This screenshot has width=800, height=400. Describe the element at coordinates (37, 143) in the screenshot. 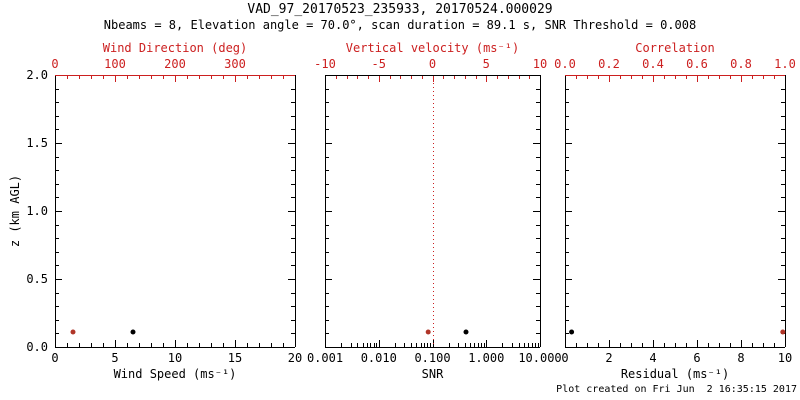

I see `svg-text: 1.5` at that location.